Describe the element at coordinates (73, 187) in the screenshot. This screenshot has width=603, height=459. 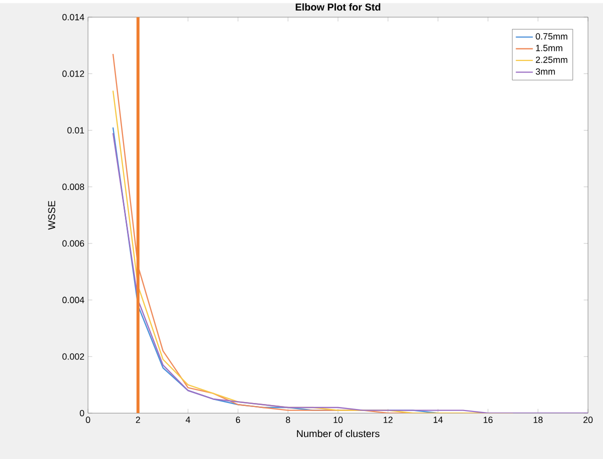
I see `y-tick-label: 0.008` at that location.